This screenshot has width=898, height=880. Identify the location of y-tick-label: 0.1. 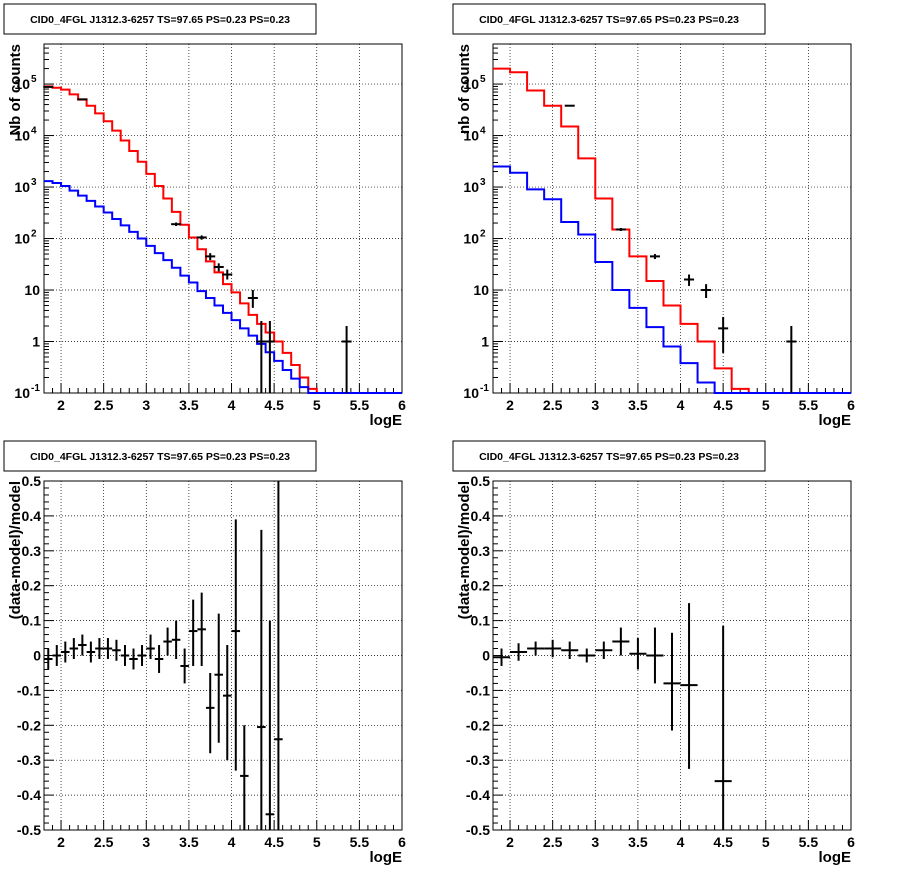
(32, 621).